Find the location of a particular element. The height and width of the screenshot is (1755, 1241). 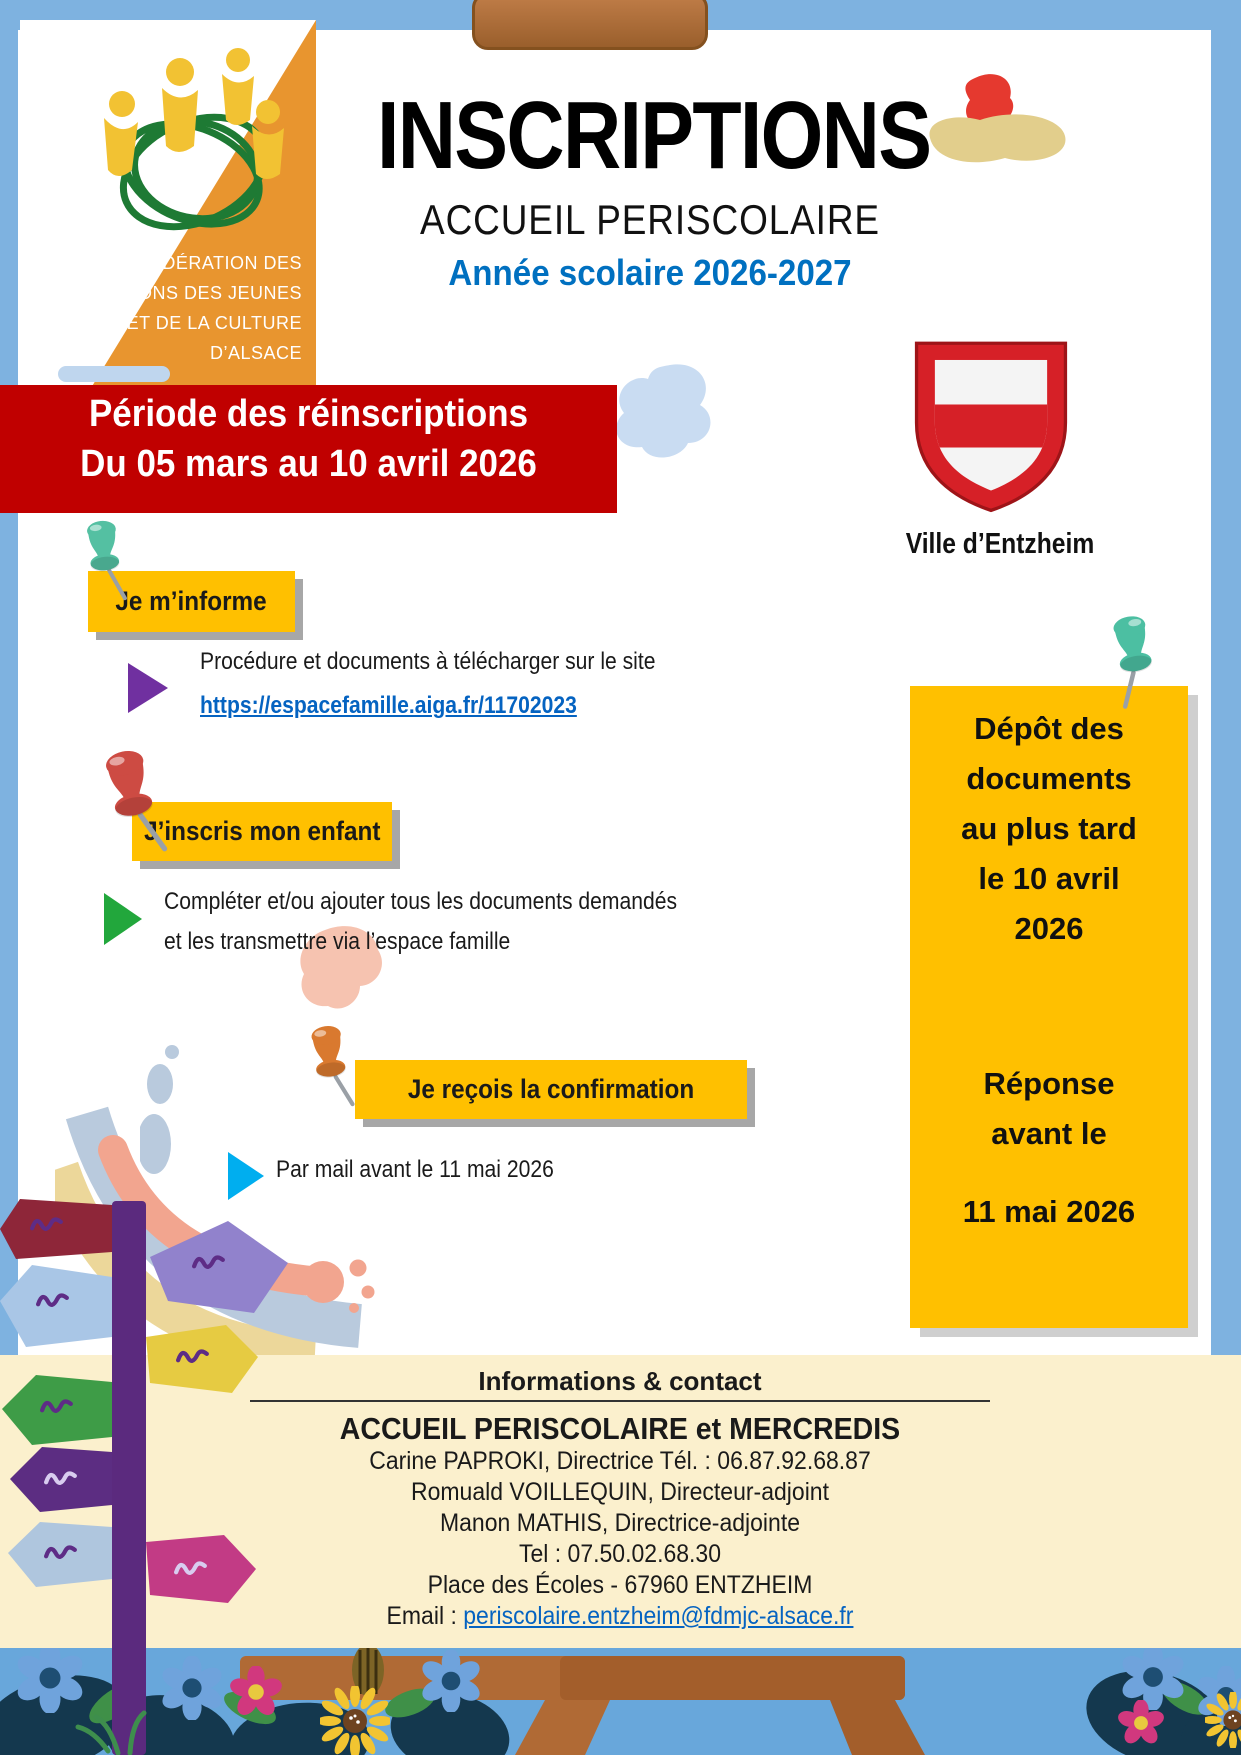

step-register-text-2: et les transmettre via l’espace famille is located at coordinates (337, 941).